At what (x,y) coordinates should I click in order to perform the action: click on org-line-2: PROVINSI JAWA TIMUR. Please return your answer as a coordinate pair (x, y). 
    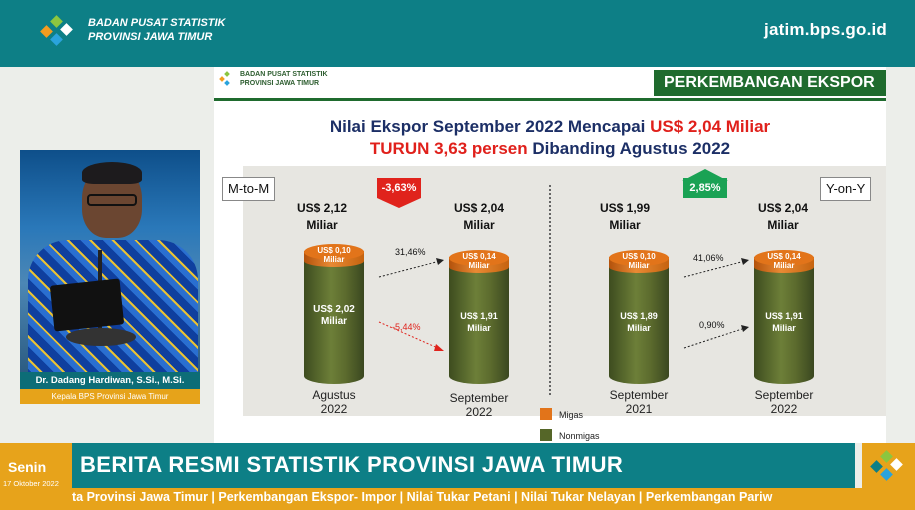
    Looking at the image, I should click on (150, 37).